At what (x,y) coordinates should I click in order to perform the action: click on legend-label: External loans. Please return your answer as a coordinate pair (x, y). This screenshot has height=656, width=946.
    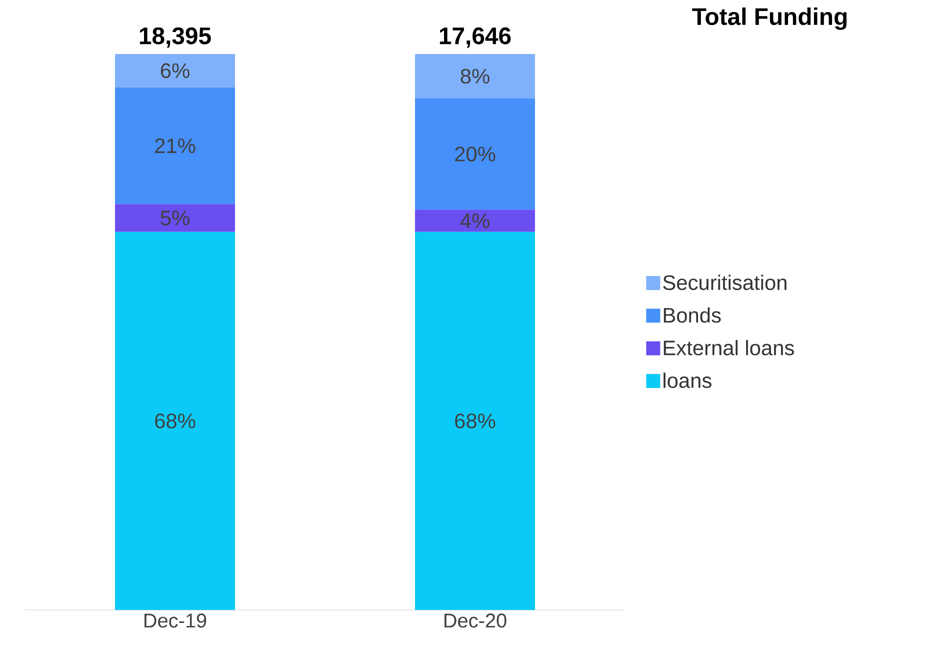
    Looking at the image, I should click on (729, 348).